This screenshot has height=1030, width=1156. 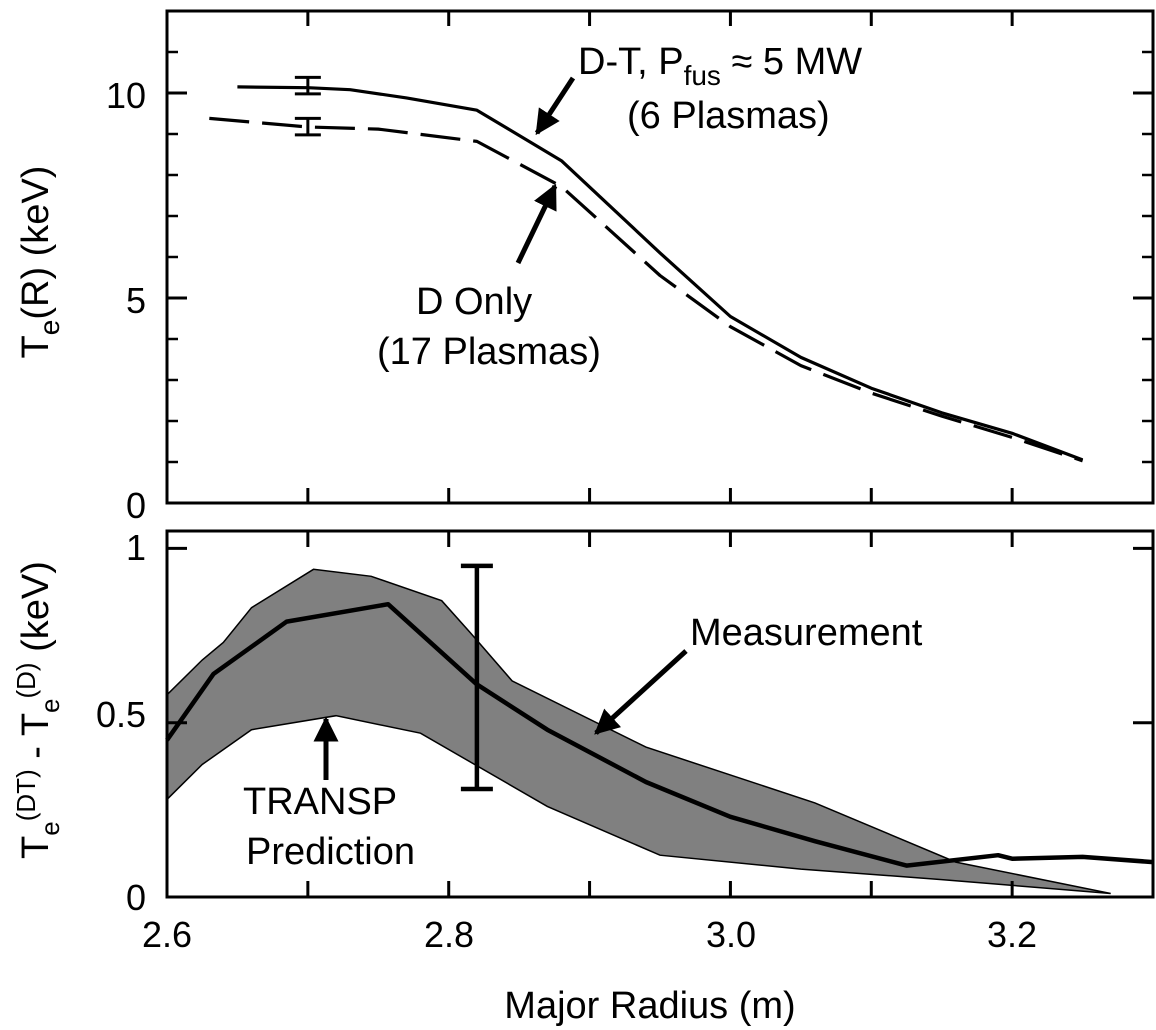 What do you see at coordinates (320, 802) in the screenshot?
I see `transp-annotation-label: TRANSP` at bounding box center [320, 802].